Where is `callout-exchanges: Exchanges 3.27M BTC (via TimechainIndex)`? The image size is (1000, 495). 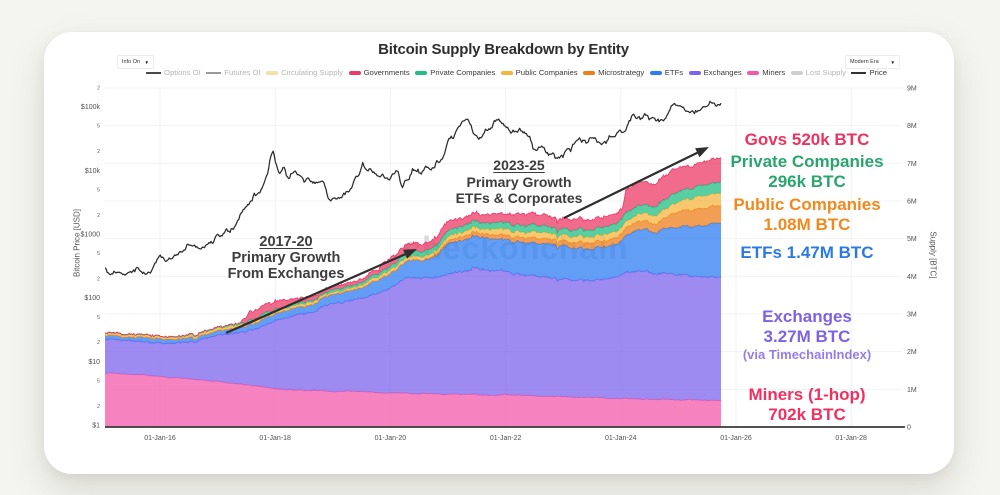 callout-exchanges: Exchanges 3.27M BTC (via TimechainIndex) is located at coordinates (807, 335).